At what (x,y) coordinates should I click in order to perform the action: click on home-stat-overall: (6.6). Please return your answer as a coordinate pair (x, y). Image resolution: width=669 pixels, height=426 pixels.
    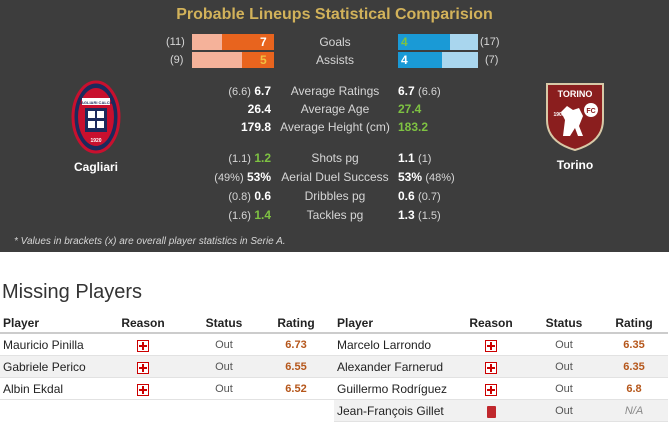
    Looking at the image, I should click on (239, 92).